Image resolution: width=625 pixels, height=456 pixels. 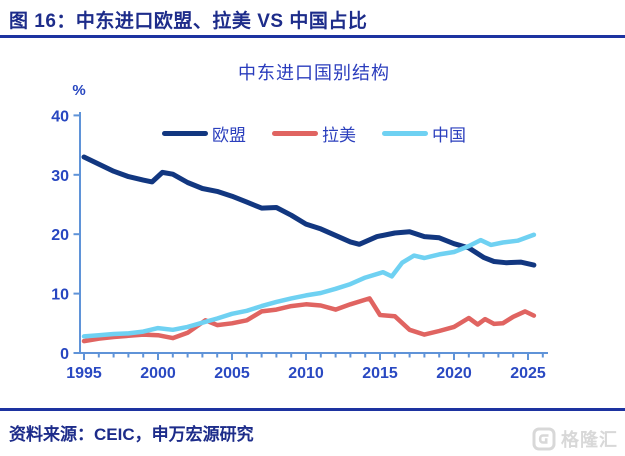 What do you see at coordinates (229, 135) in the screenshot?
I see `legend-label: 欧盟` at bounding box center [229, 135].